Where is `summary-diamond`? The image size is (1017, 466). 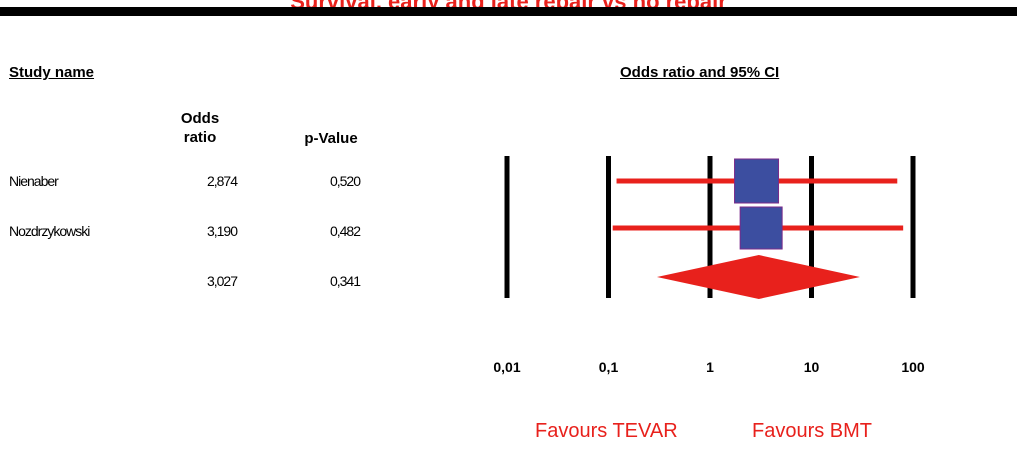 summary-diamond is located at coordinates (758, 277).